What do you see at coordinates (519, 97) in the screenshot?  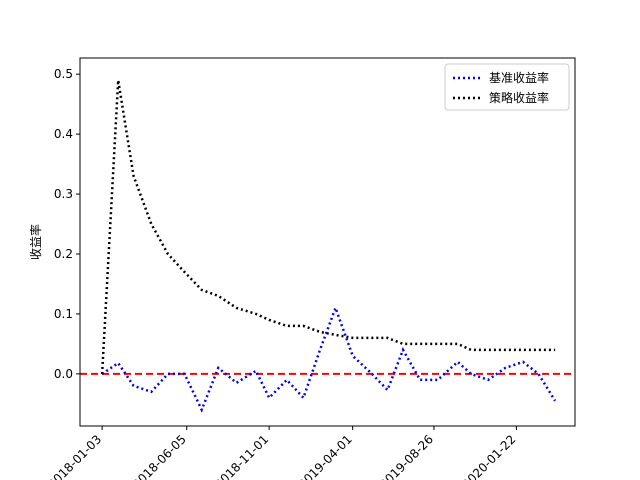 I see `legend-label: 策略收益率` at bounding box center [519, 97].